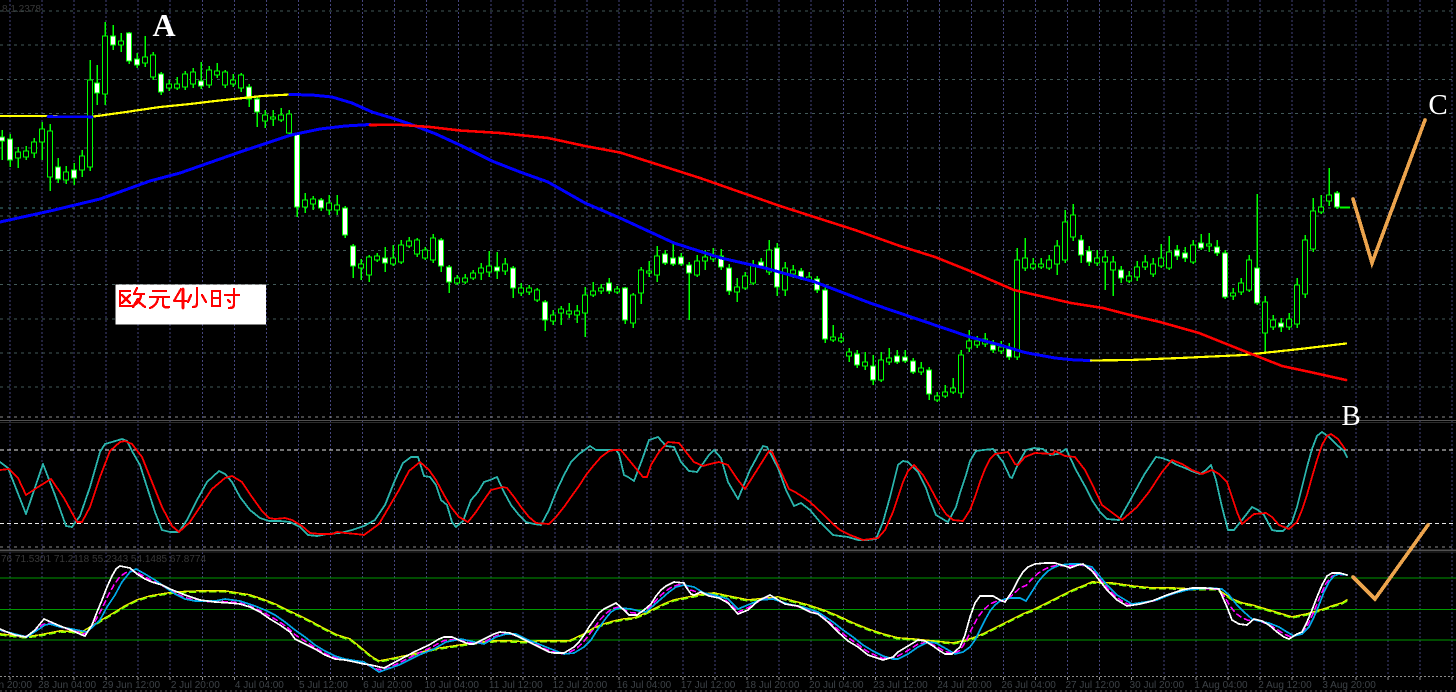  Describe the element at coordinates (1350, 416) in the screenshot. I see `svg-text: B` at that location.